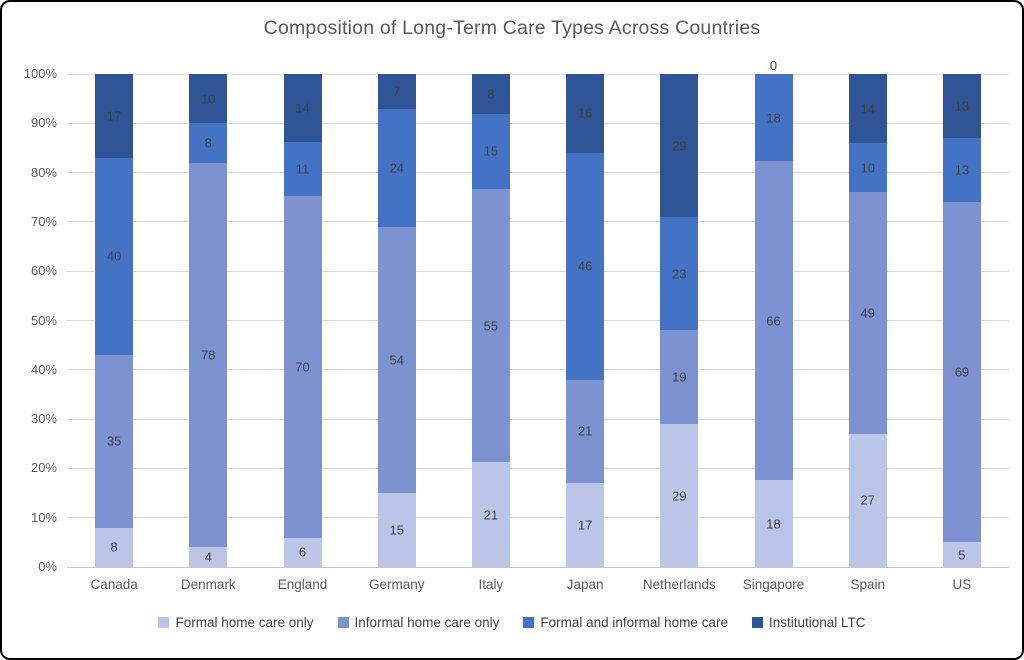 This screenshot has height=660, width=1024. I want to click on data-label: 27, so click(867, 500).